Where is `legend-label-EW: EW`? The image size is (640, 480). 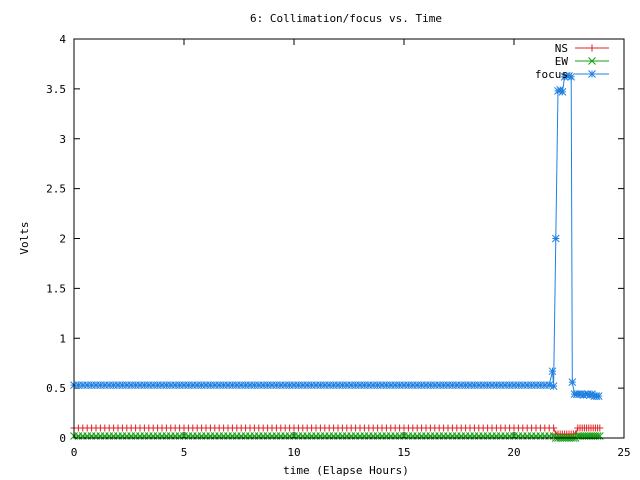
legend-label-EW: EW is located at coordinates (562, 61).